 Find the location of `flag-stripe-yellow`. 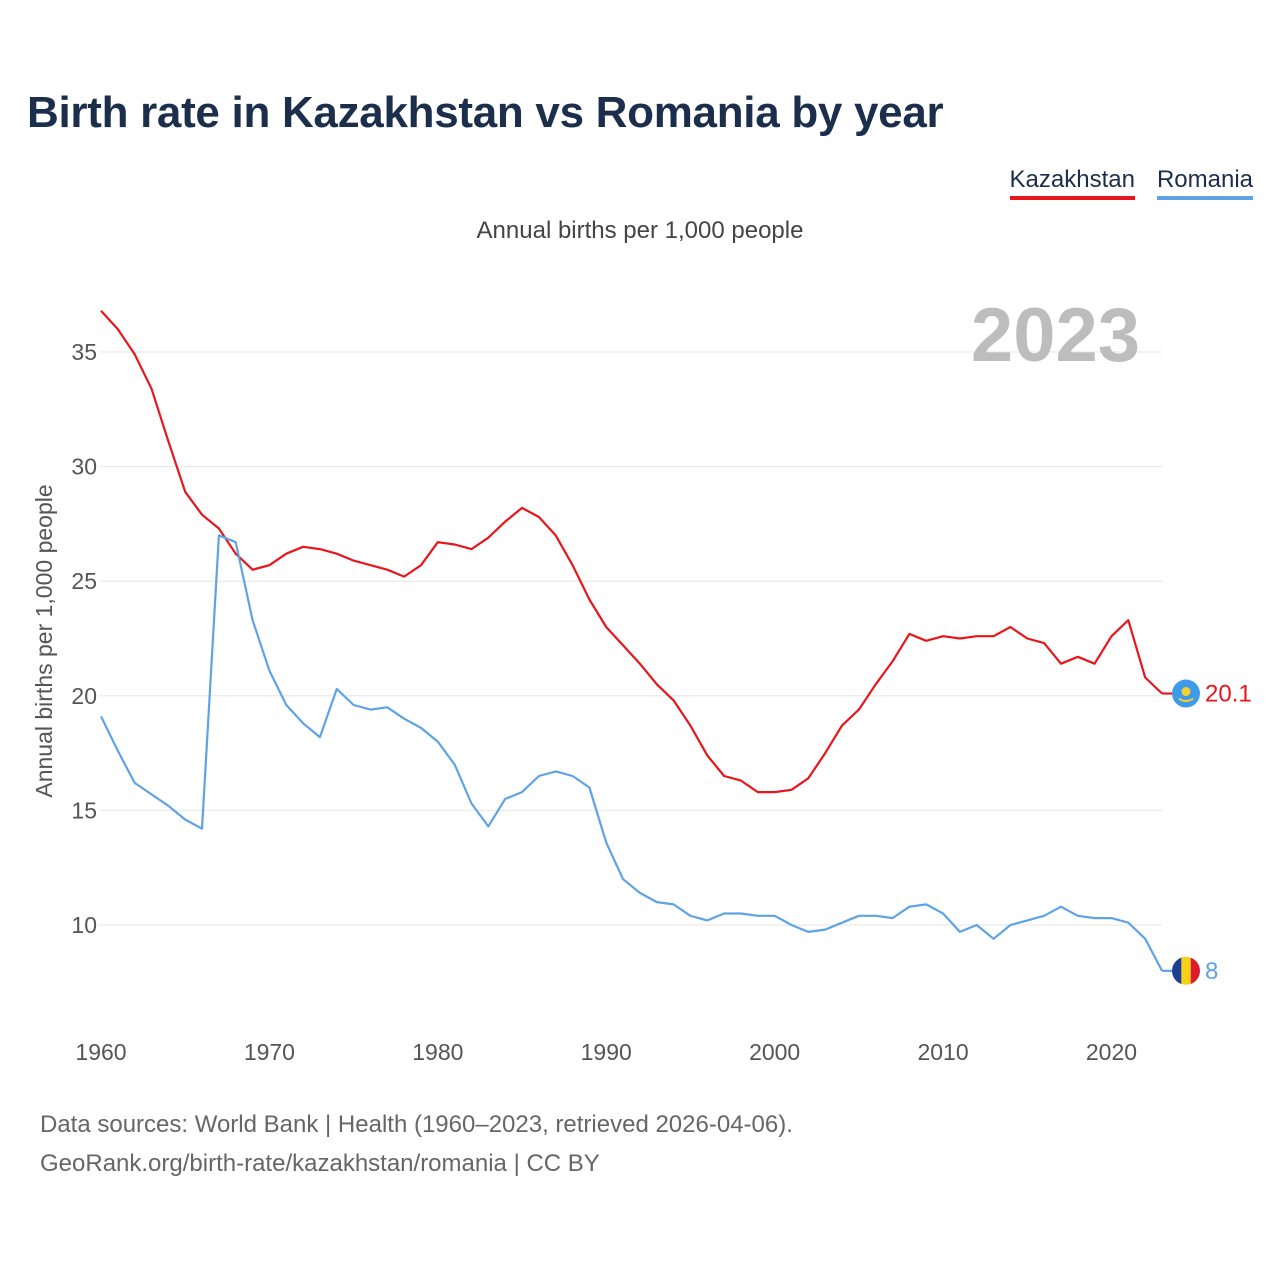

flag-stripe-yellow is located at coordinates (1186, 970).